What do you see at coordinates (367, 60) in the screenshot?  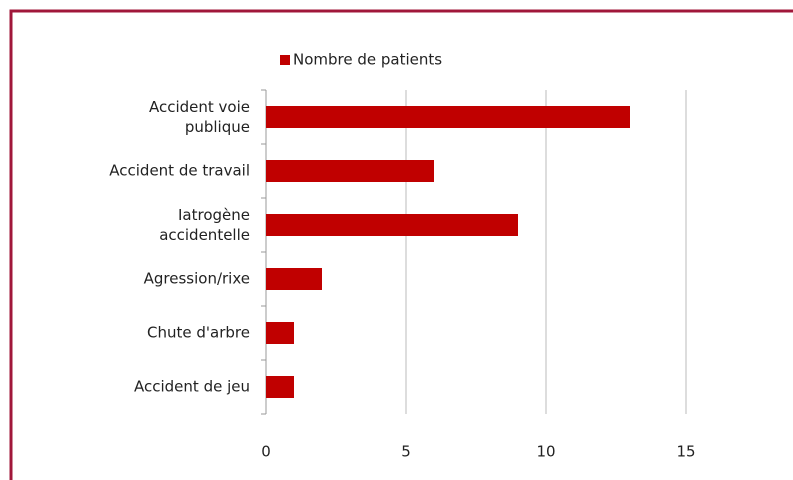 I see `legend-label: Nombre de patients` at bounding box center [367, 60].